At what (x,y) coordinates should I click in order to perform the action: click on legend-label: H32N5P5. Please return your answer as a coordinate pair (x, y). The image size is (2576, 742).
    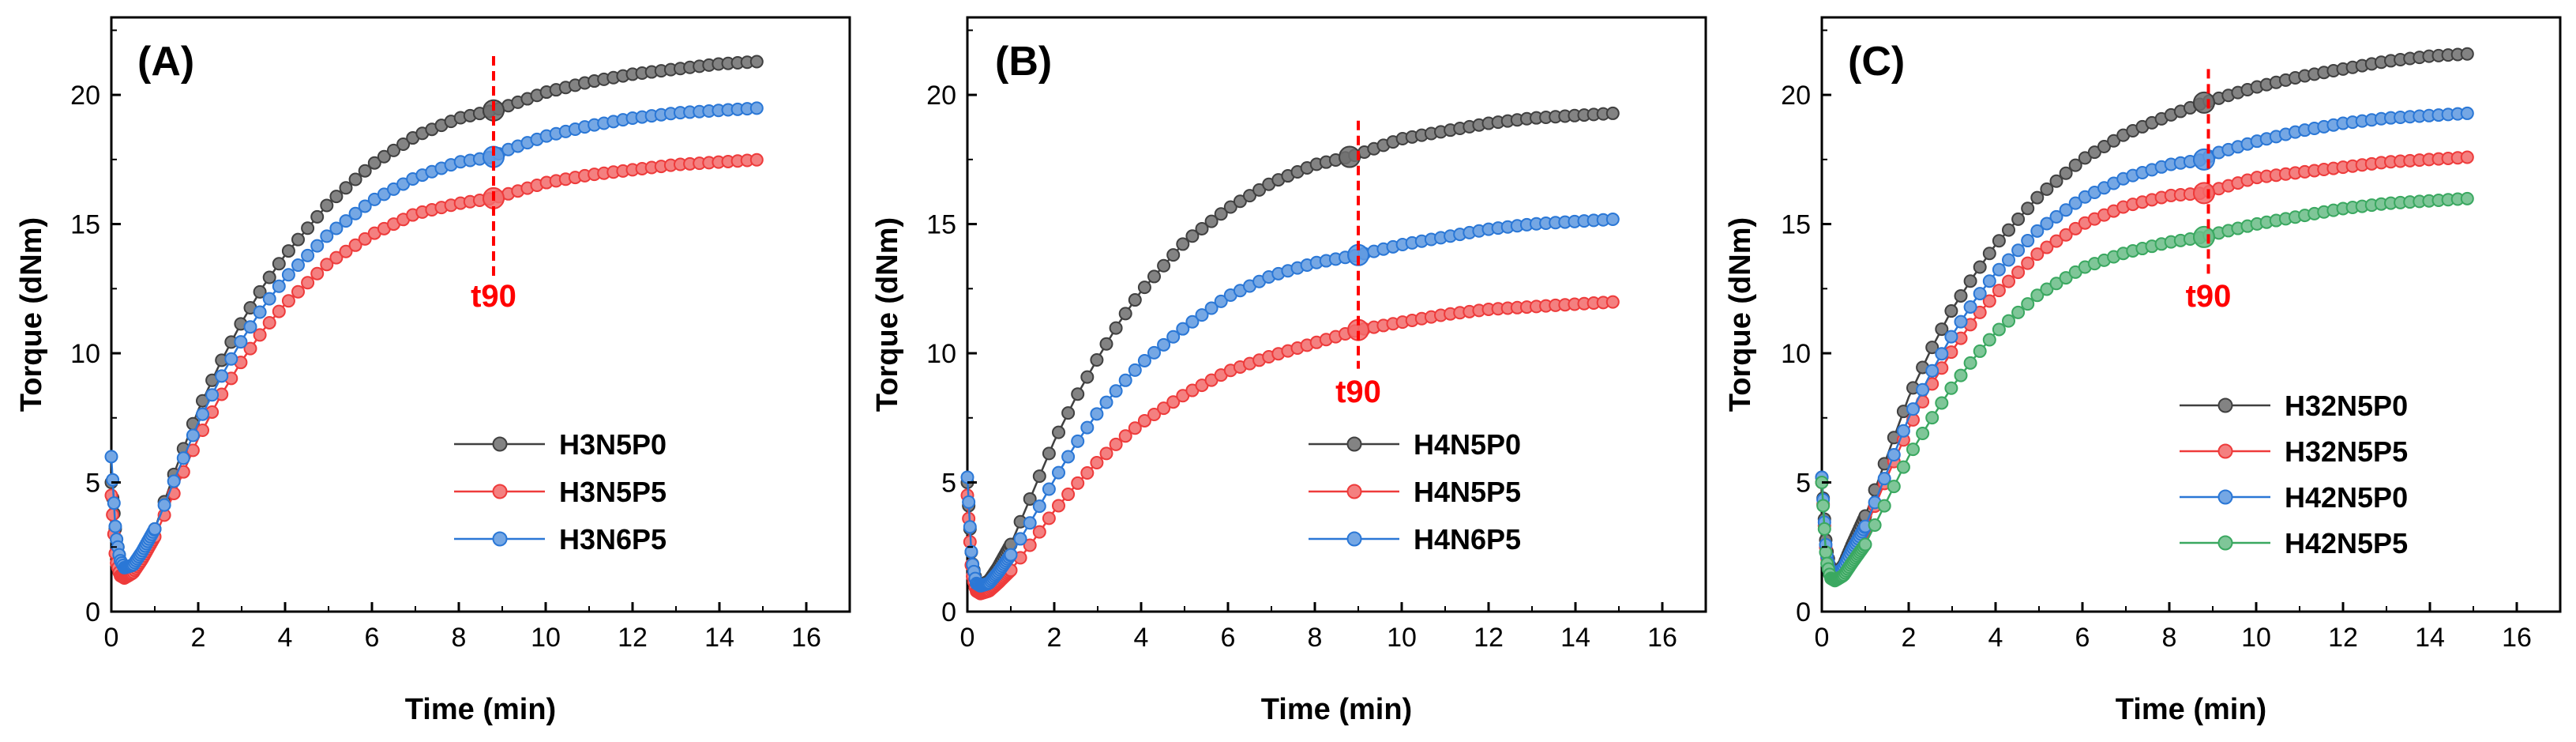
    Looking at the image, I should click on (2346, 451).